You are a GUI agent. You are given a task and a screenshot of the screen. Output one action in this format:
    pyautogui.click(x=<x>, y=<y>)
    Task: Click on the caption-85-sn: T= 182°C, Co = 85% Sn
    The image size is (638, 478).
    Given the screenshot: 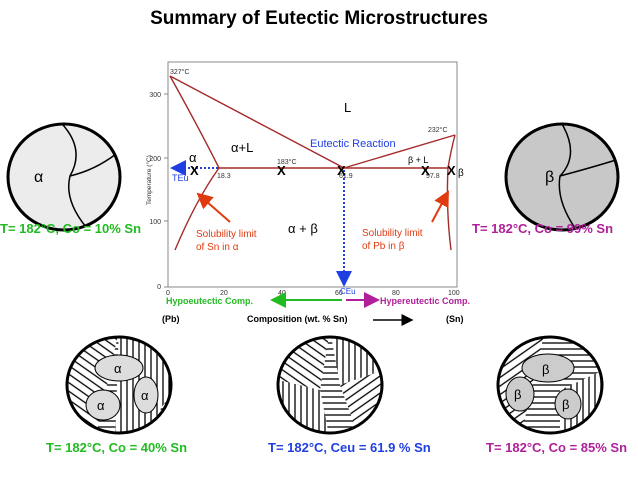 What is the action you would take?
    pyautogui.click(x=557, y=447)
    